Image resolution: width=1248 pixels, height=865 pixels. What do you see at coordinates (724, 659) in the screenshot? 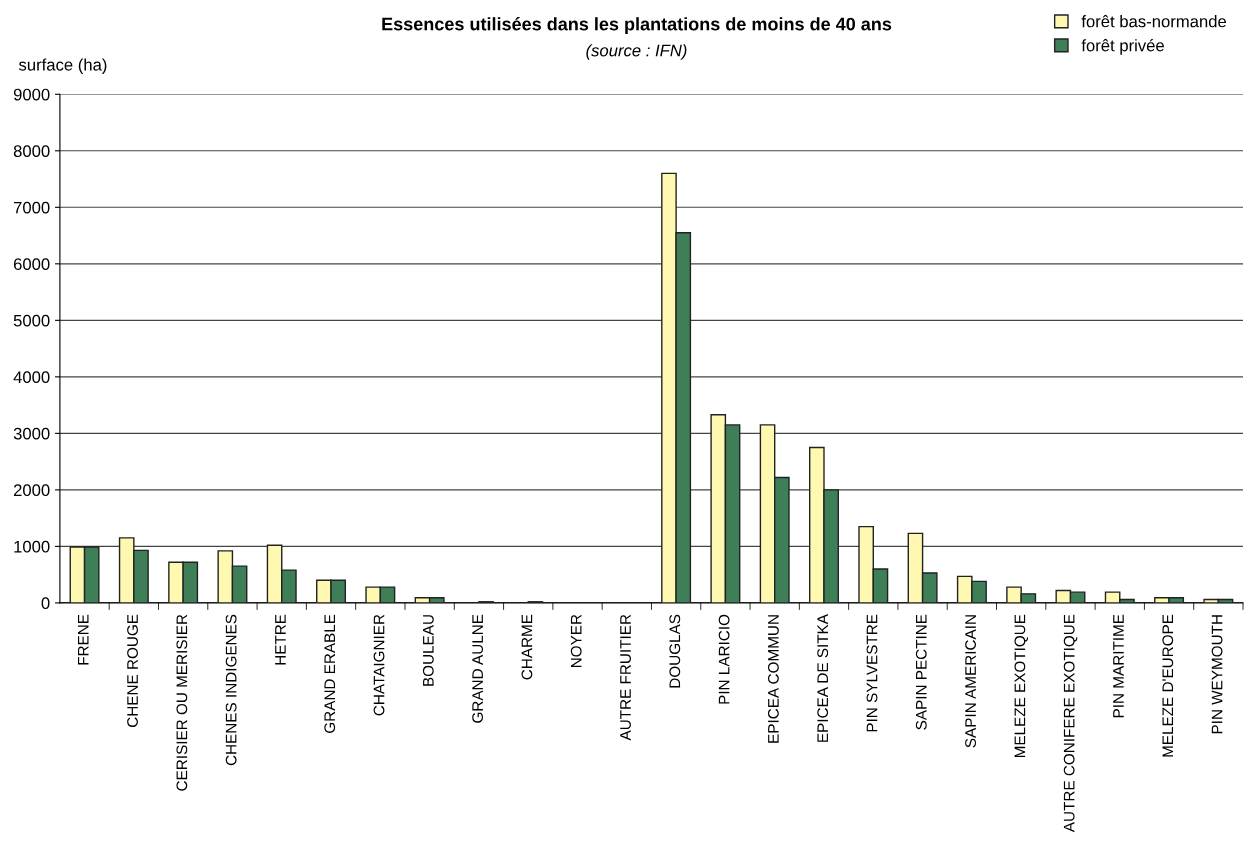
I see `x-tick-label: PIN LARICIO` at bounding box center [724, 659].